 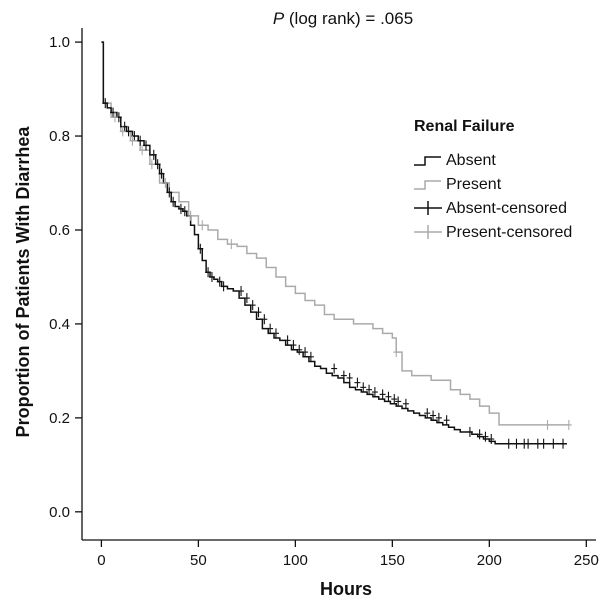 I want to click on legend-entry-present: Present, so click(x=458, y=184).